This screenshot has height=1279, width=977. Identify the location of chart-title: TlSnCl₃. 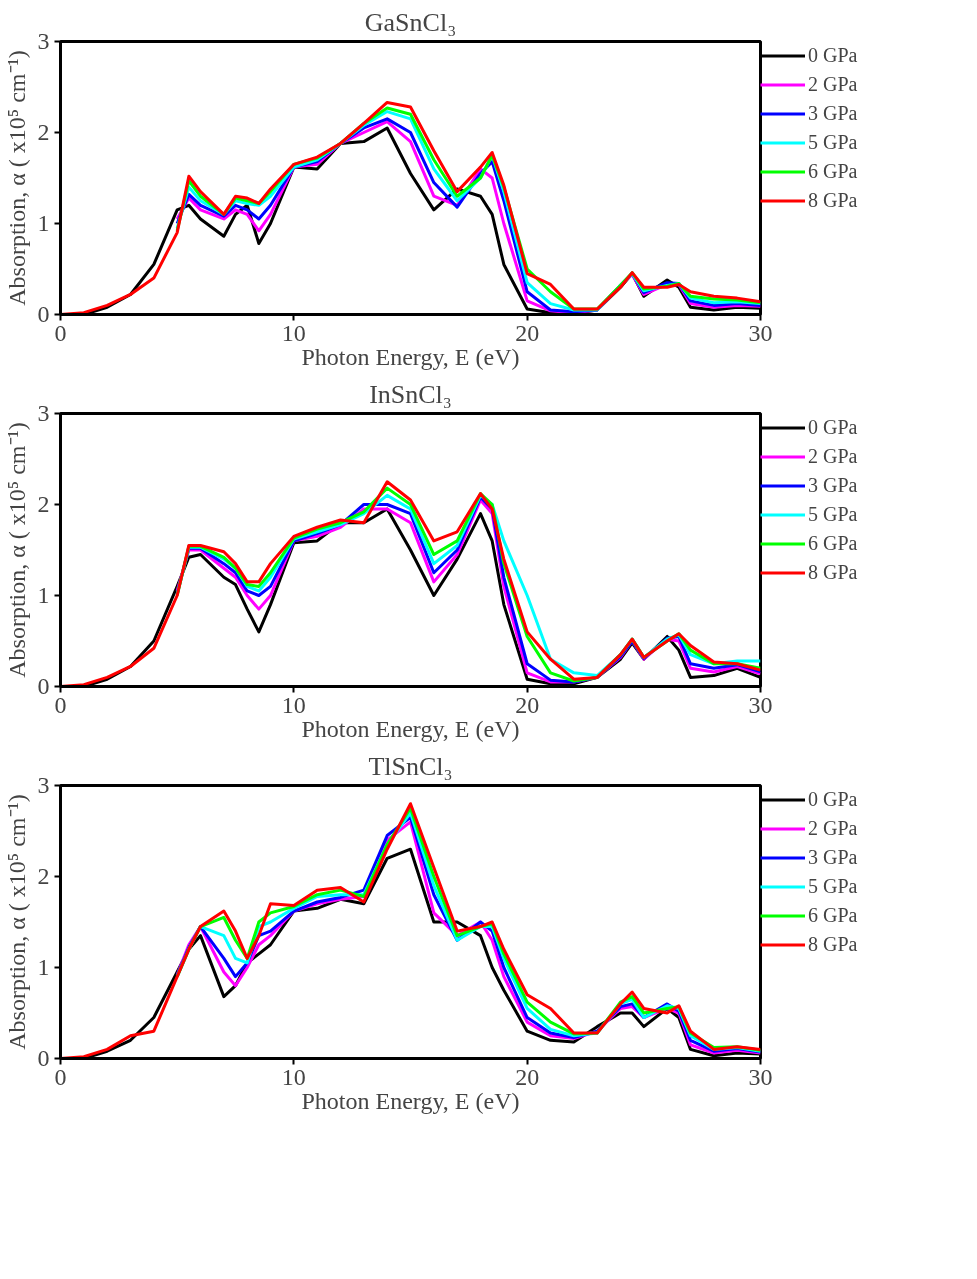
(410, 766).